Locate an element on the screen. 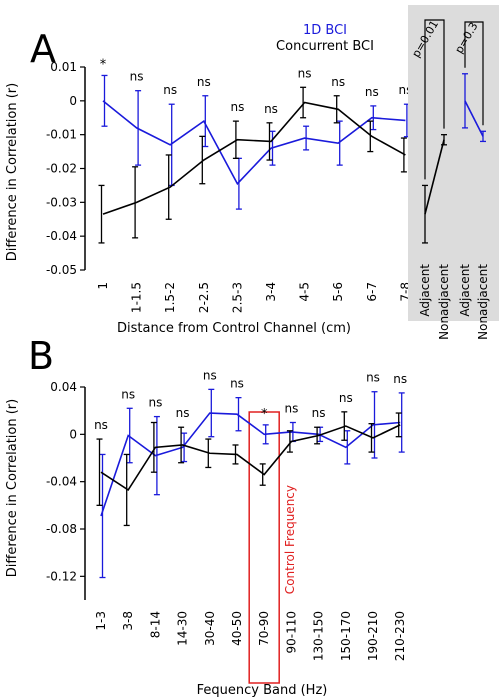  y-tick-label: 0.01 is located at coordinates (63, 67).